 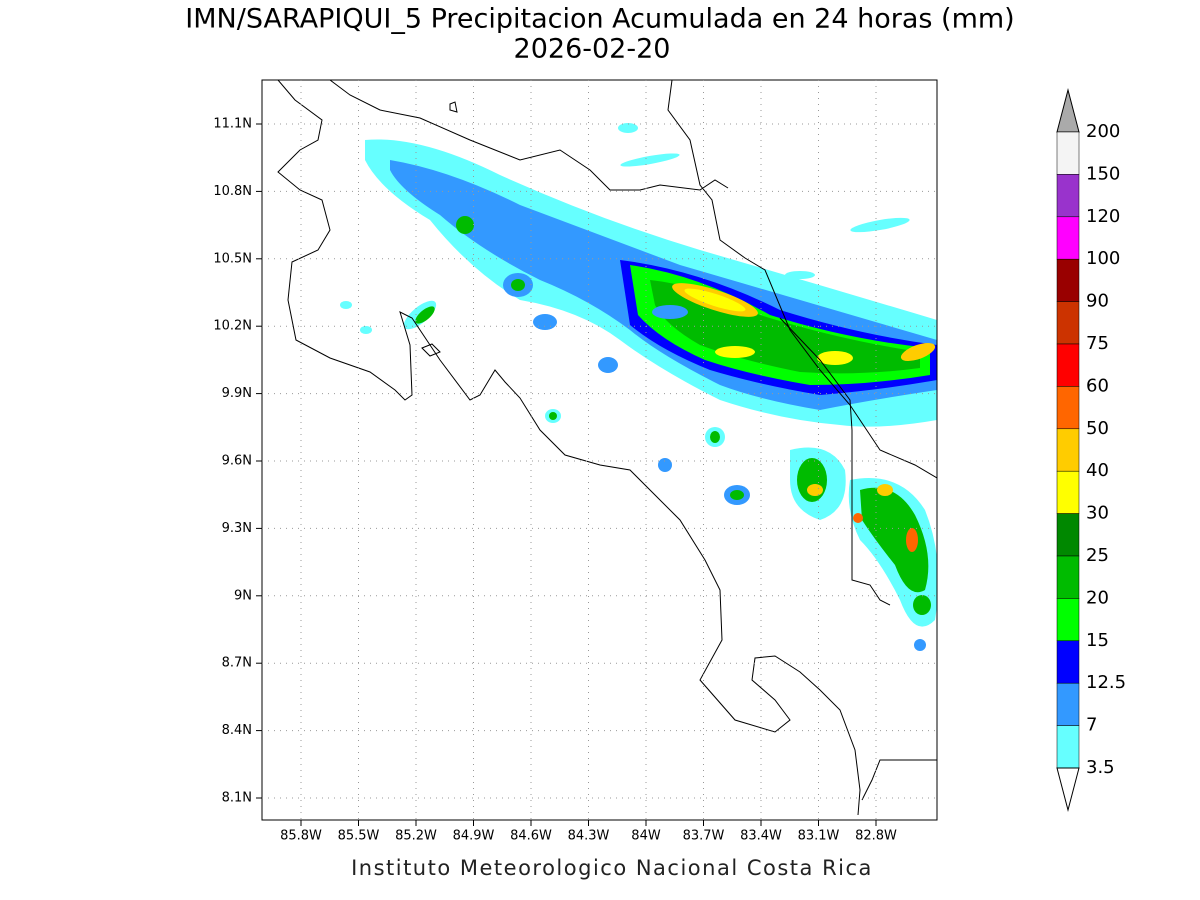 What do you see at coordinates (876, 836) in the screenshot?
I see `x-tick-label: 82.8W` at bounding box center [876, 836].